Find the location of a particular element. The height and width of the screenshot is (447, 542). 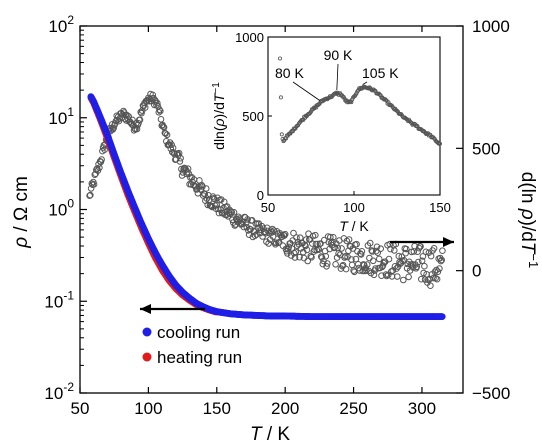

right-y-axis-ticks: −500 0 500 1000 is located at coordinates (483, 210).